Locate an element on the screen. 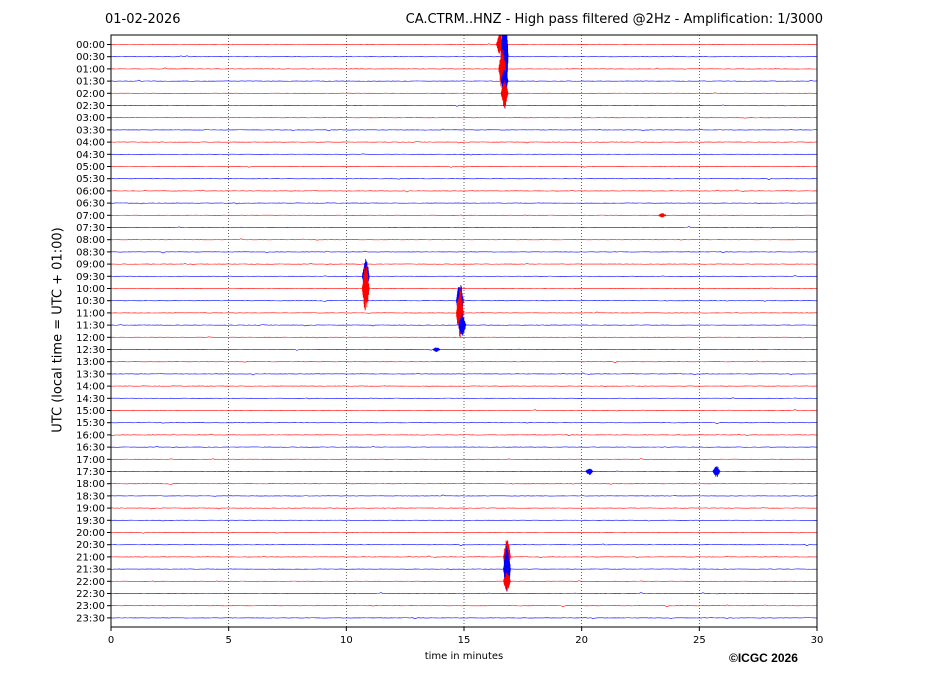  y-tick-label: 08:30 is located at coordinates (90, 252).